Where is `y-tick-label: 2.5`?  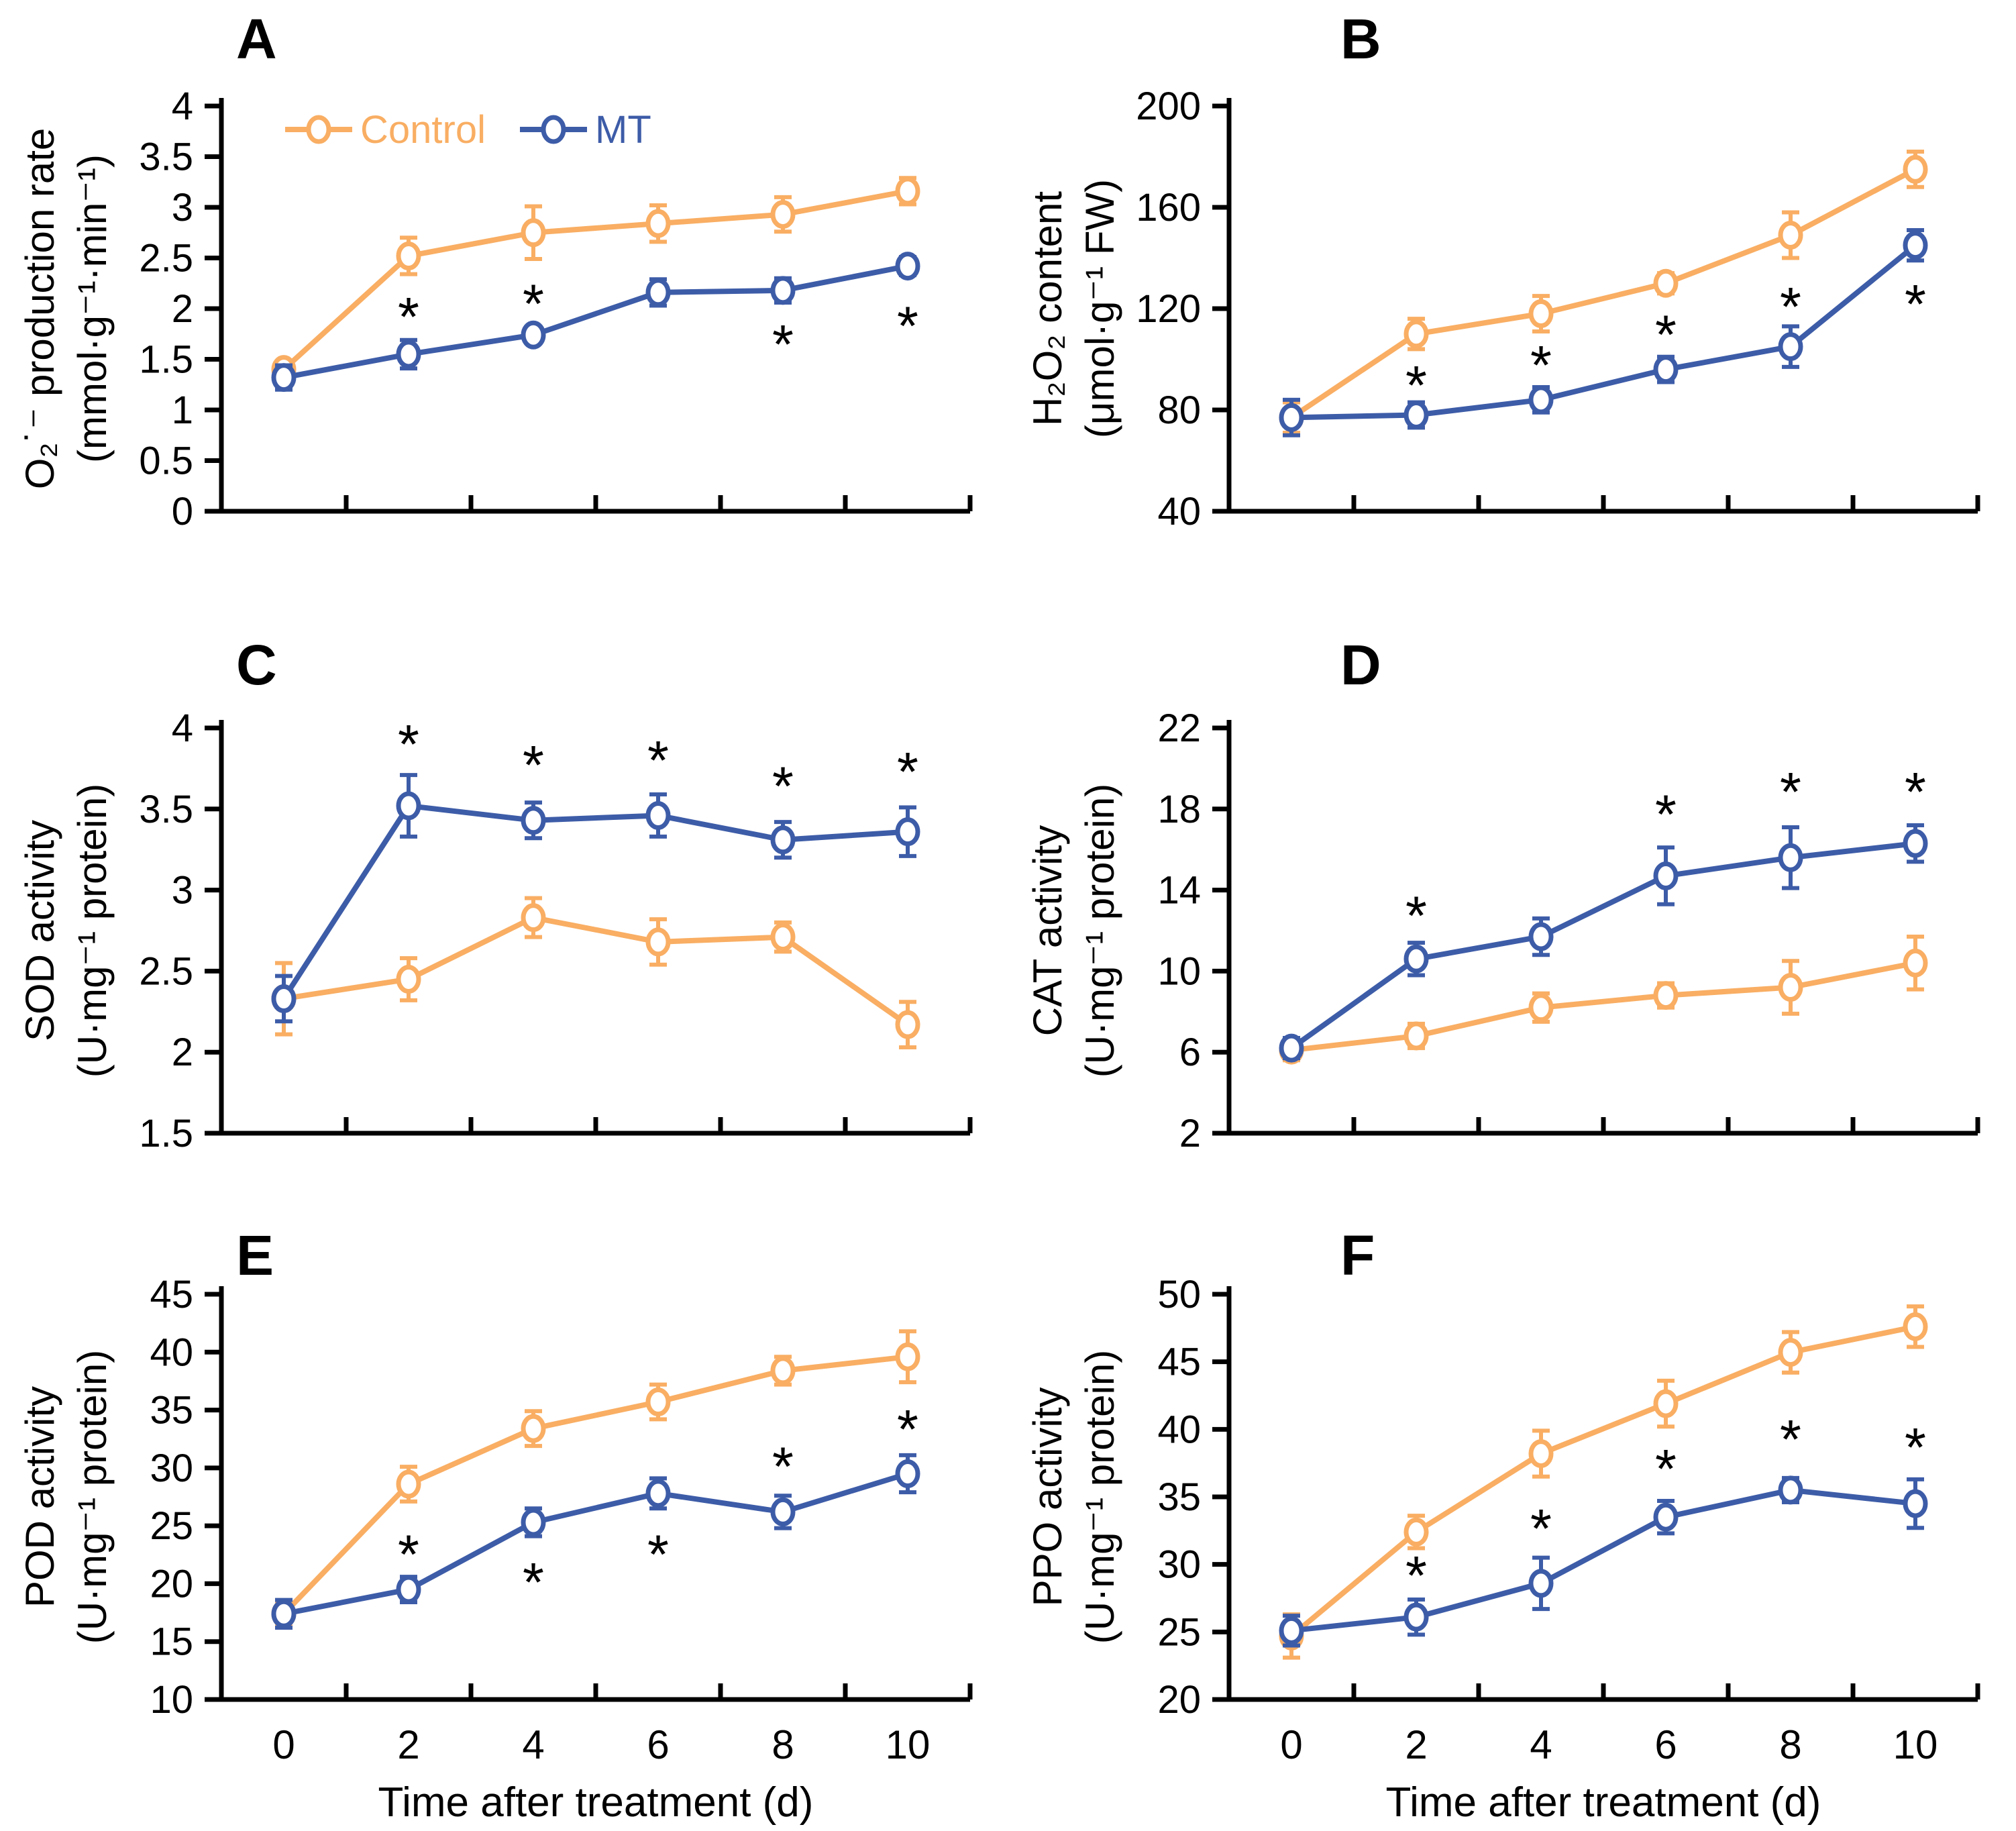 y-tick-label: 2.5 is located at coordinates (166, 259).